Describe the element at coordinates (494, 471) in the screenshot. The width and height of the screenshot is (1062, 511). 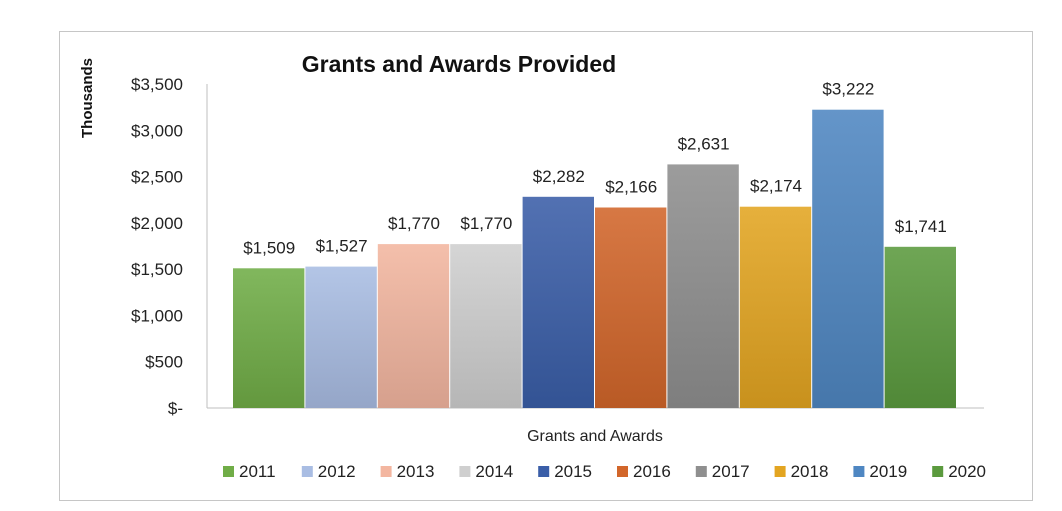
I see `legend-label-2014: 2014` at that location.